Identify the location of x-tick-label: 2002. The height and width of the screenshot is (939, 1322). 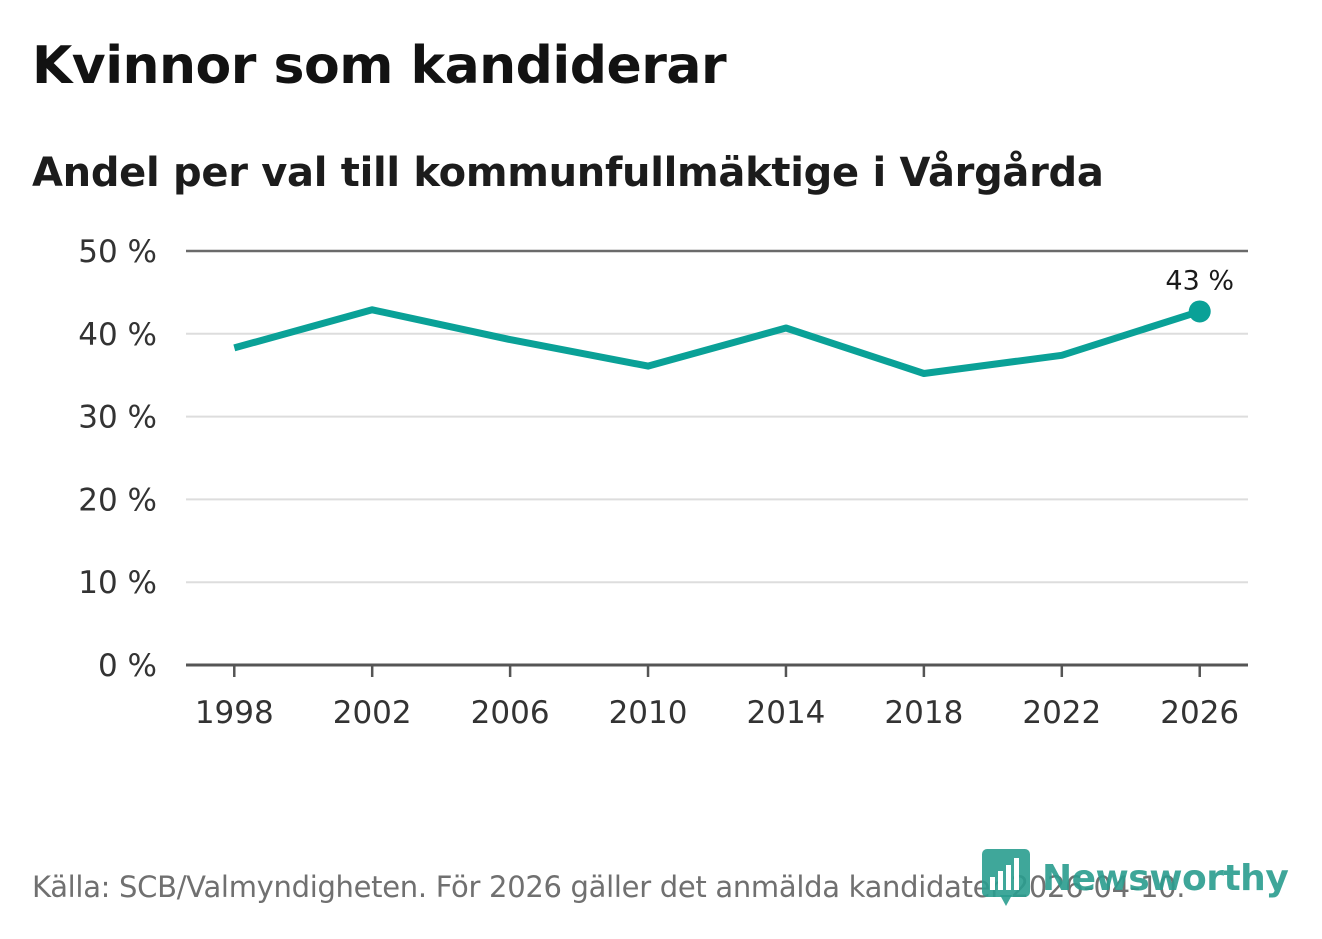
(372, 713).